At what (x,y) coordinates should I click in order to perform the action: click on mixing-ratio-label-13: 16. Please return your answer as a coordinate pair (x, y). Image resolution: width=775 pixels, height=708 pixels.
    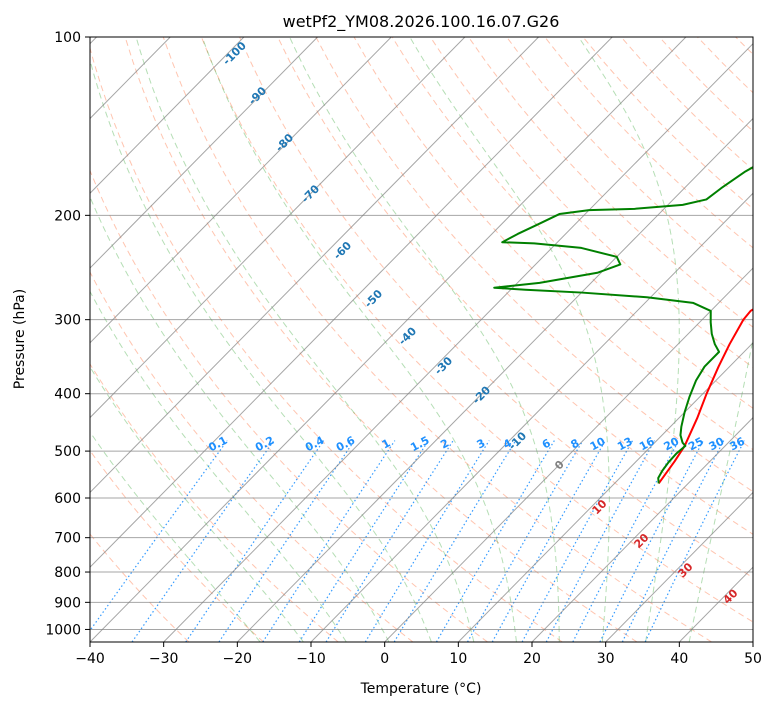
    Looking at the image, I should click on (647, 444).